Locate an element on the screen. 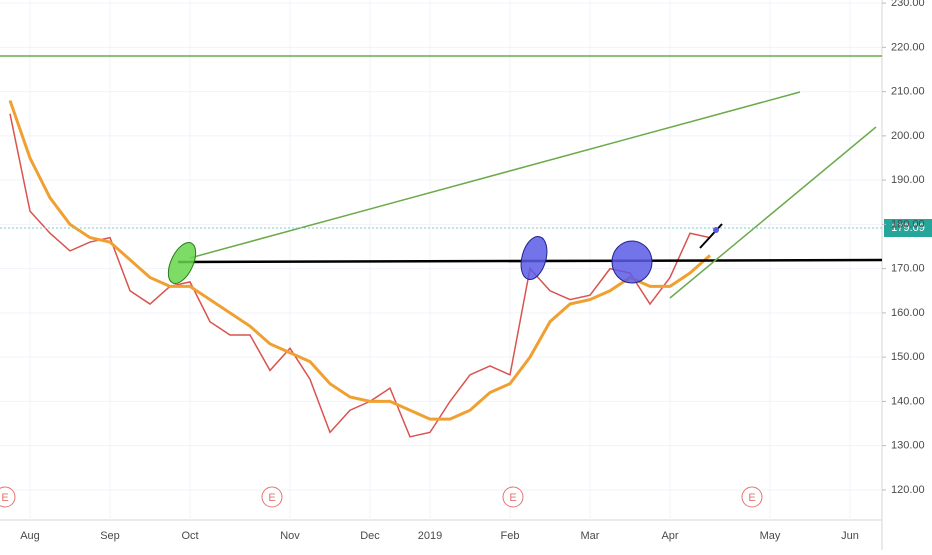  x-tick-label: Dec is located at coordinates (370, 536).